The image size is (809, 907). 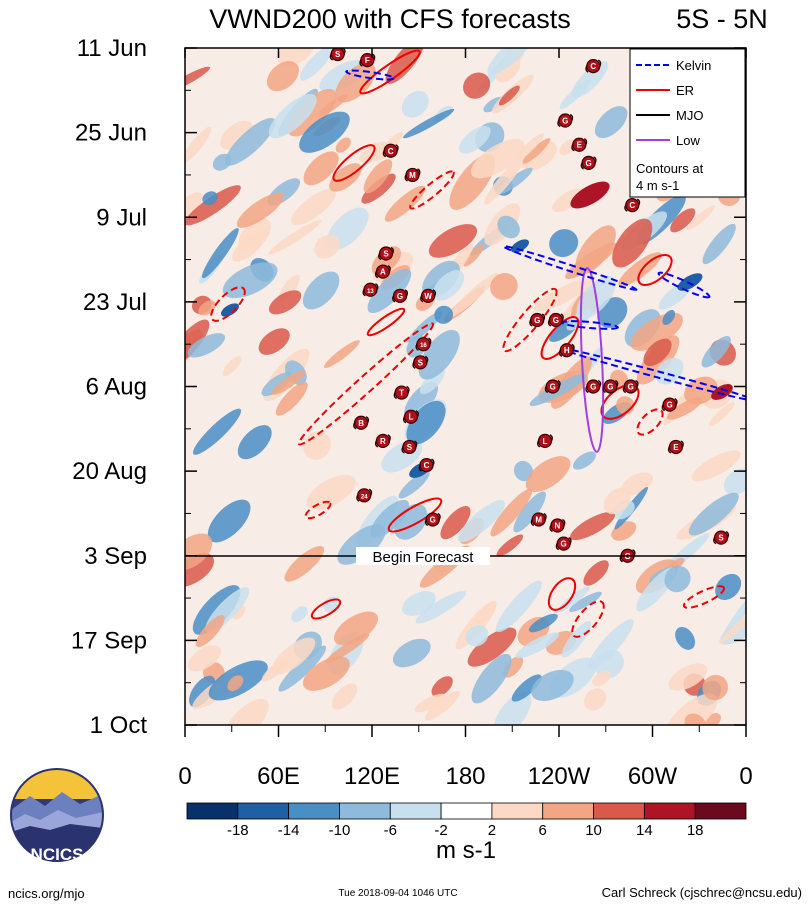 I want to click on colorbar-tick-label: 6, so click(x=543, y=830).